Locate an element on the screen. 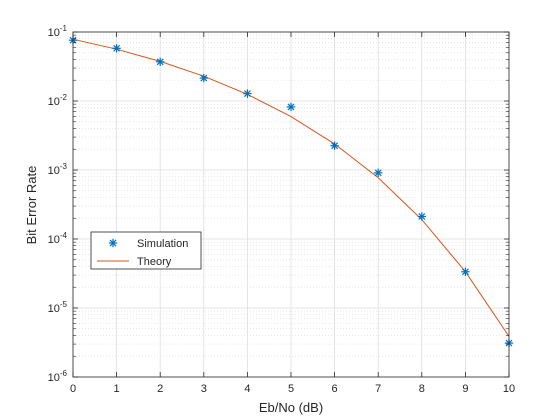 The width and height of the screenshot is (560, 420). x-tick-label: 8 is located at coordinates (422, 389).